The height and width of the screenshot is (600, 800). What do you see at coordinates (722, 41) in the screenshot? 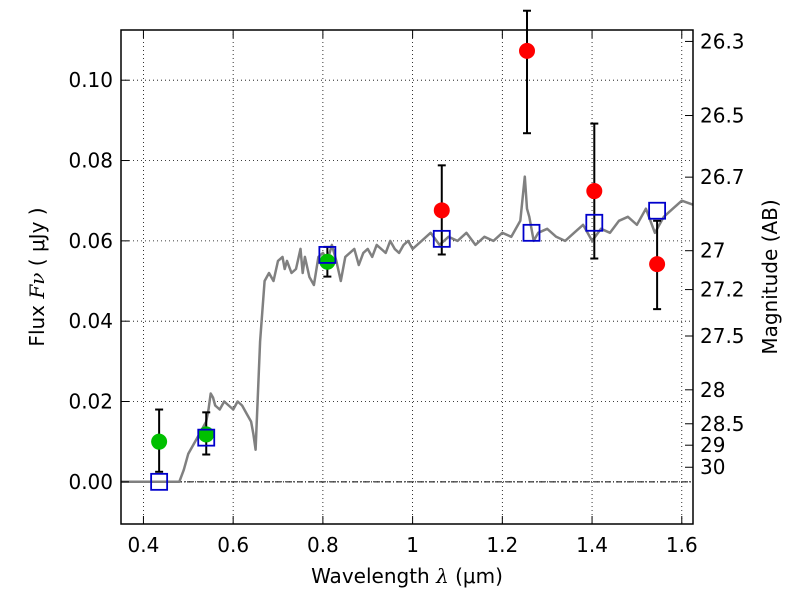
I see `mag-tick-label: 26.3` at bounding box center [722, 41].